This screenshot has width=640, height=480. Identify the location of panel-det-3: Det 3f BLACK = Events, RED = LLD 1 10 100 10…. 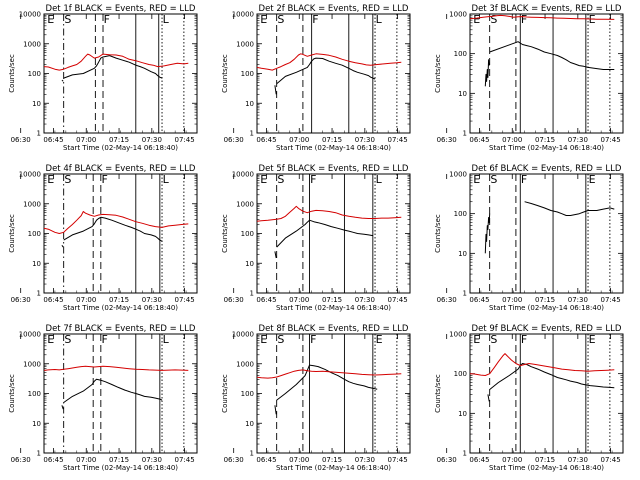
(529, 78).